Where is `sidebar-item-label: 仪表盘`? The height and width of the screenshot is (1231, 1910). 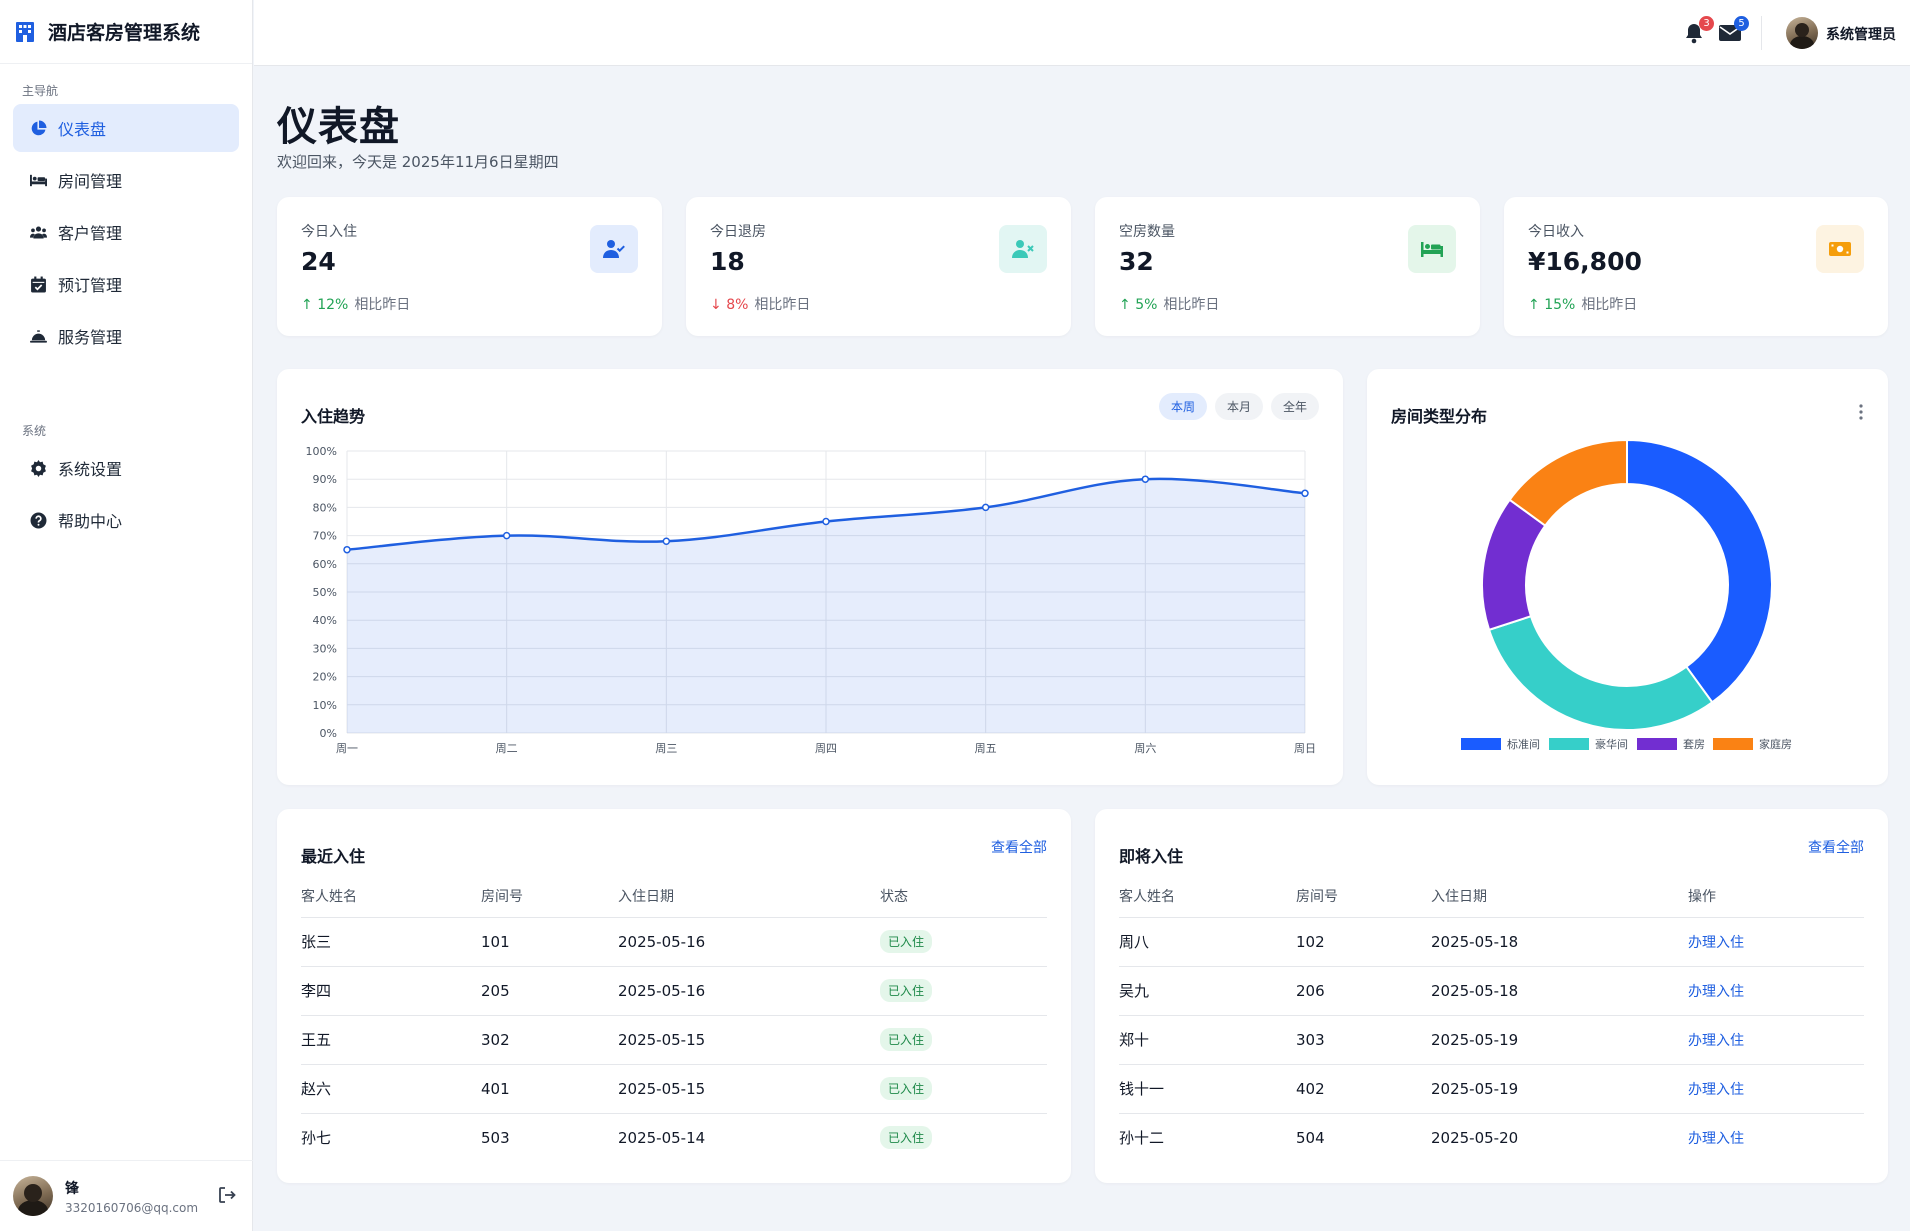
sidebar-item-label: 仪表盘 is located at coordinates (82, 129).